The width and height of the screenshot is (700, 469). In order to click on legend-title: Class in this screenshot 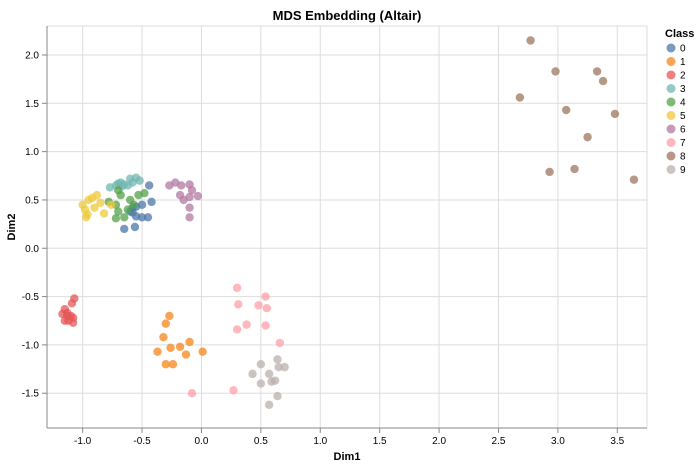, I will do `click(679, 34)`.